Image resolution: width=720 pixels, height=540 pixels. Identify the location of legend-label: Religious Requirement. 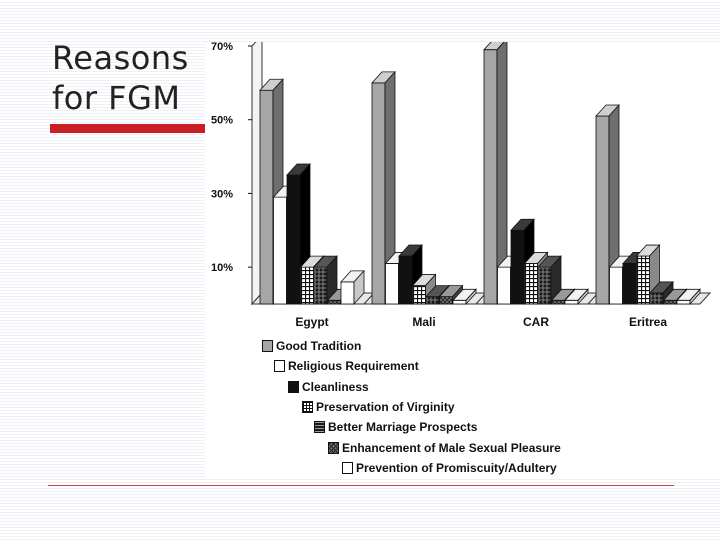
(353, 366).